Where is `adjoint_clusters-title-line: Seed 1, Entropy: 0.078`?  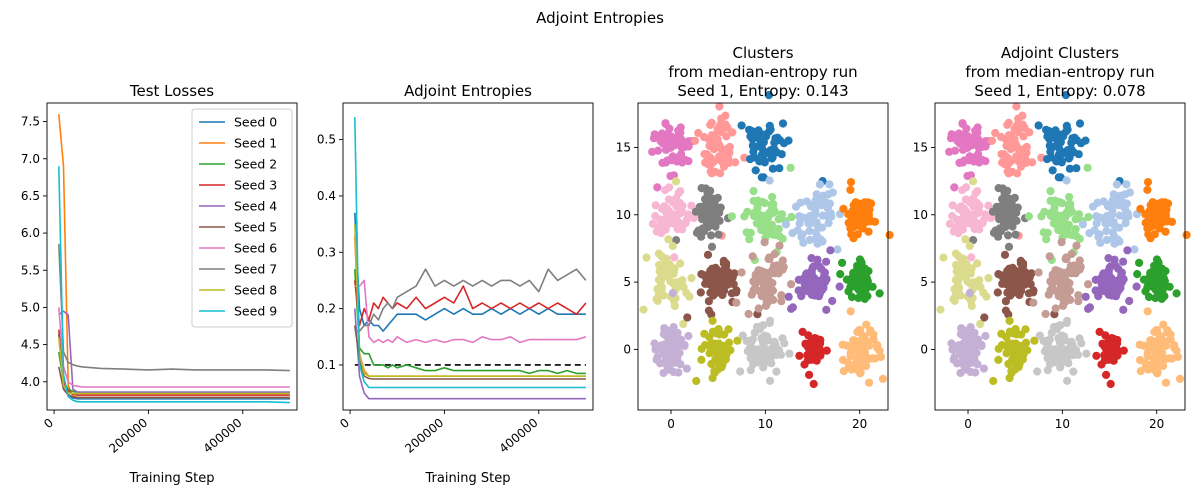 adjoint_clusters-title-line: Seed 1, Entropy: 0.078 is located at coordinates (1059, 91).